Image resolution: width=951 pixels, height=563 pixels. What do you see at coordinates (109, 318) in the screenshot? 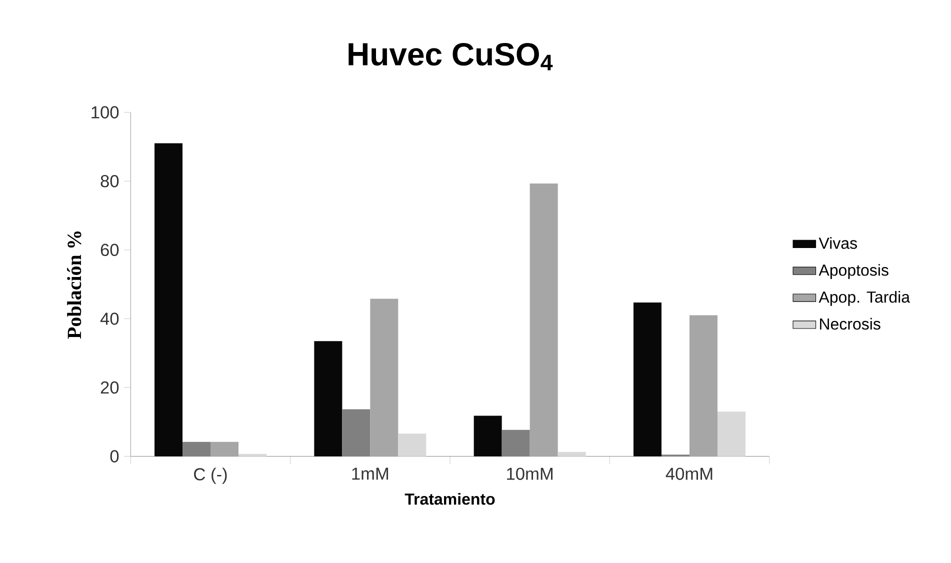
I see `y-tick-label: 40` at bounding box center [109, 318].